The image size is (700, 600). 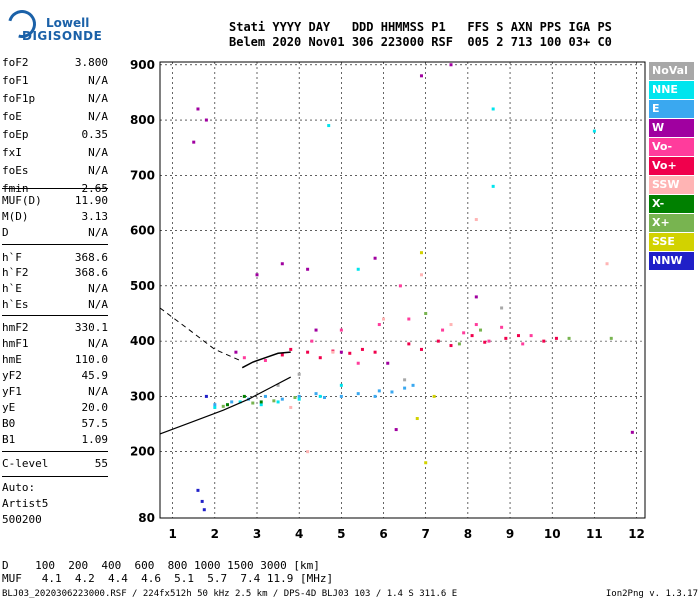 What do you see at coordinates (671, 261) in the screenshot?
I see `legend-item: NNW` at bounding box center [671, 261].